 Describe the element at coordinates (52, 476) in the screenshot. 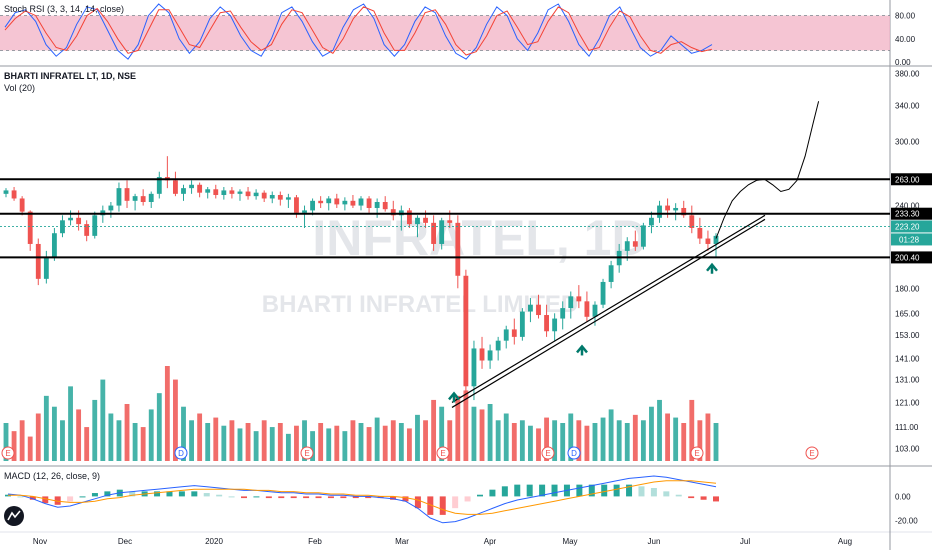

I see `macd-title: MACD (12, 26, close, 9)` at that location.